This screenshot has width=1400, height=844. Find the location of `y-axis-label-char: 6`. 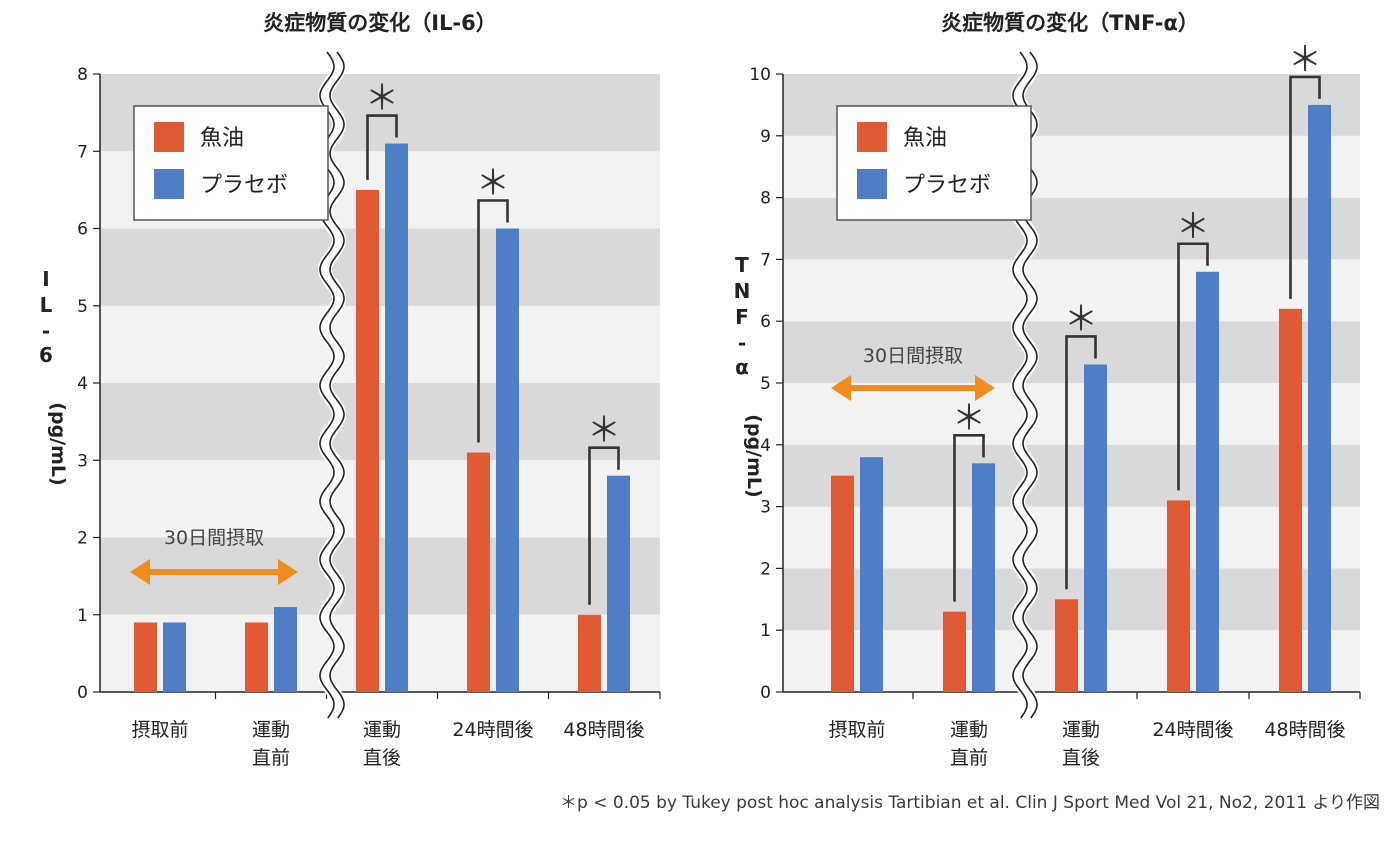

y-axis-label-char: 6 is located at coordinates (46, 355).